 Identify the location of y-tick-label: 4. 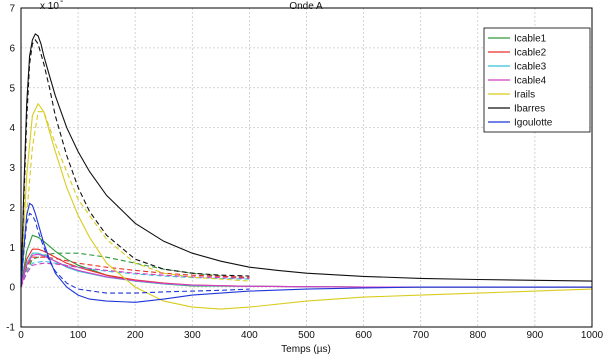
(12, 128).